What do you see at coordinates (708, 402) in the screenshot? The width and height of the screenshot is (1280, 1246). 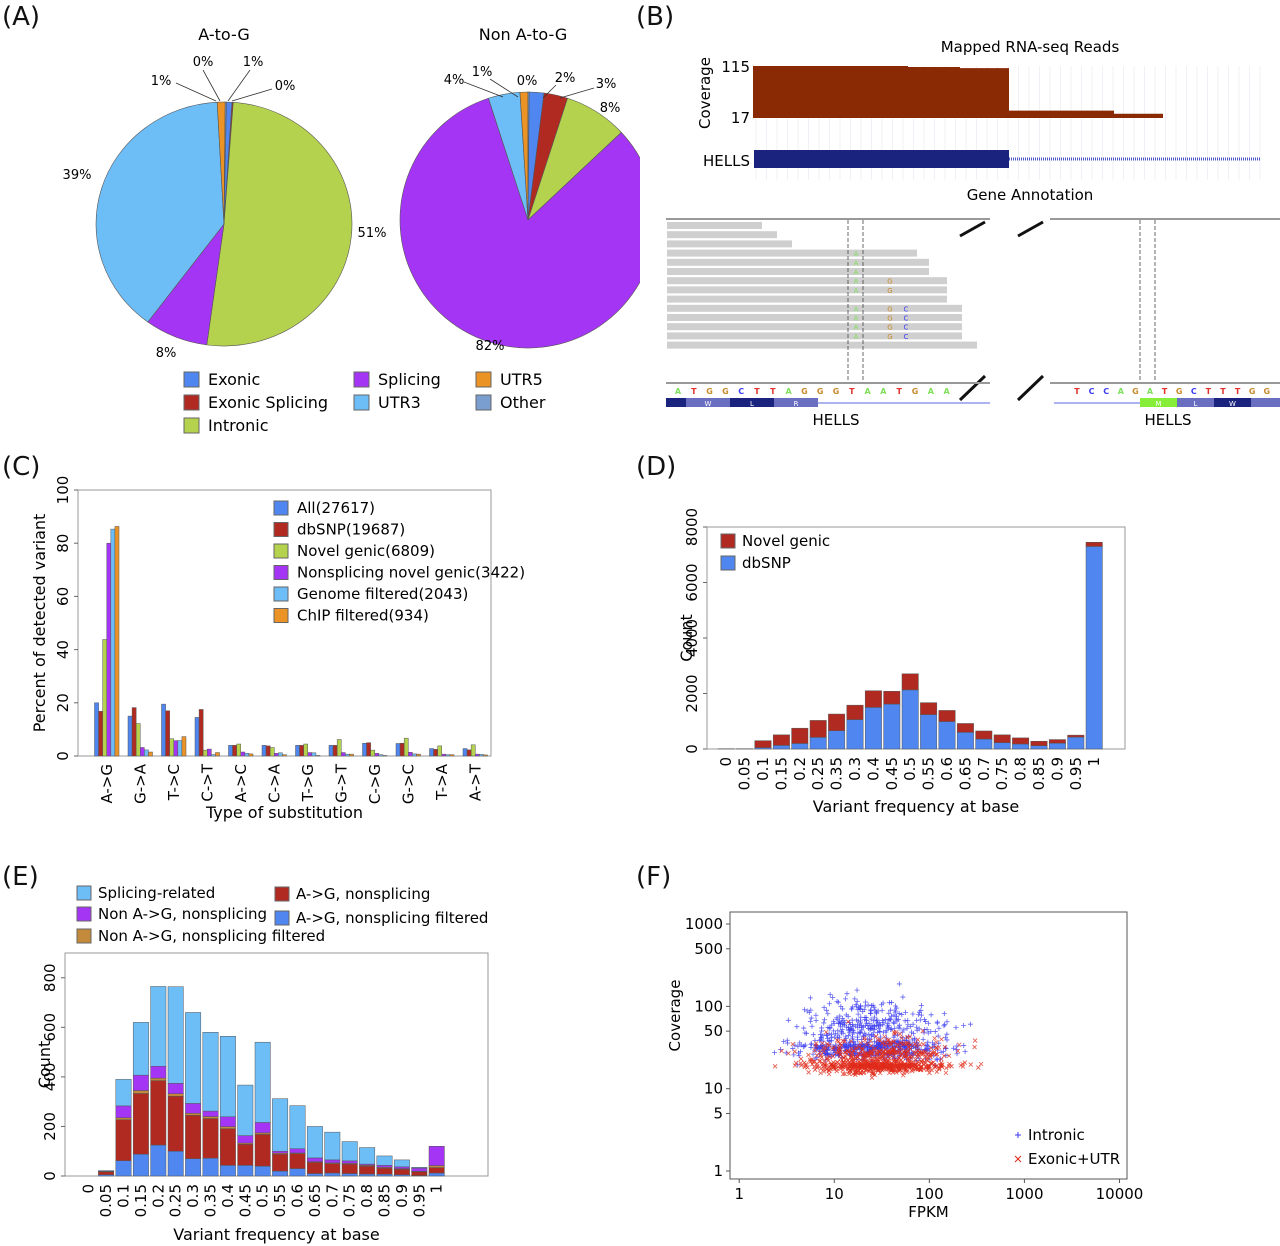 I see `amino-acid-block` at bounding box center [708, 402].